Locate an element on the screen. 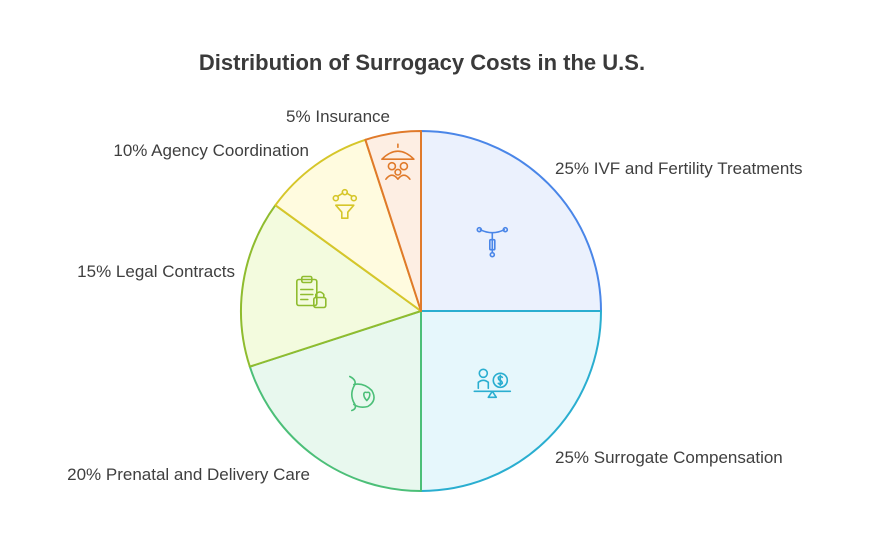  clipboard-lock-icon is located at coordinates (311, 292).